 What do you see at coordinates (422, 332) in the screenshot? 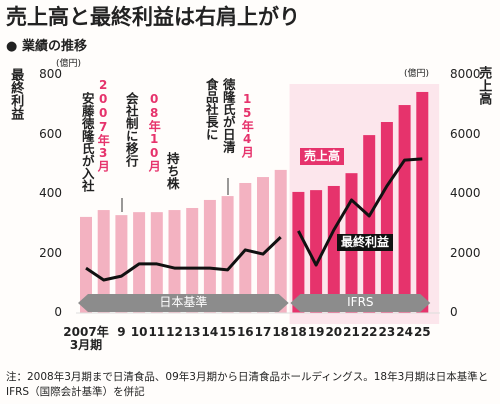
I see `x-tick-label: 25` at bounding box center [422, 332].